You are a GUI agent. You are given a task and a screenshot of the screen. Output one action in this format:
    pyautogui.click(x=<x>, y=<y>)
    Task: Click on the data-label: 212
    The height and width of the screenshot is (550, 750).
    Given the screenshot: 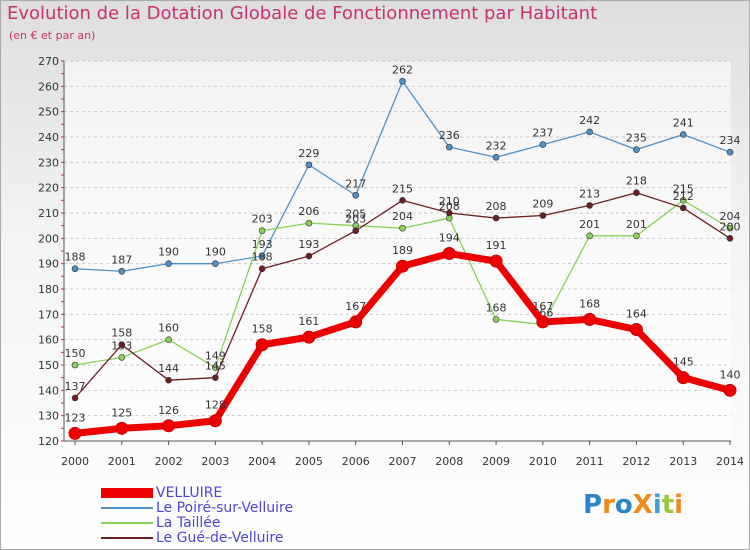 What is the action you would take?
    pyautogui.click(x=683, y=196)
    